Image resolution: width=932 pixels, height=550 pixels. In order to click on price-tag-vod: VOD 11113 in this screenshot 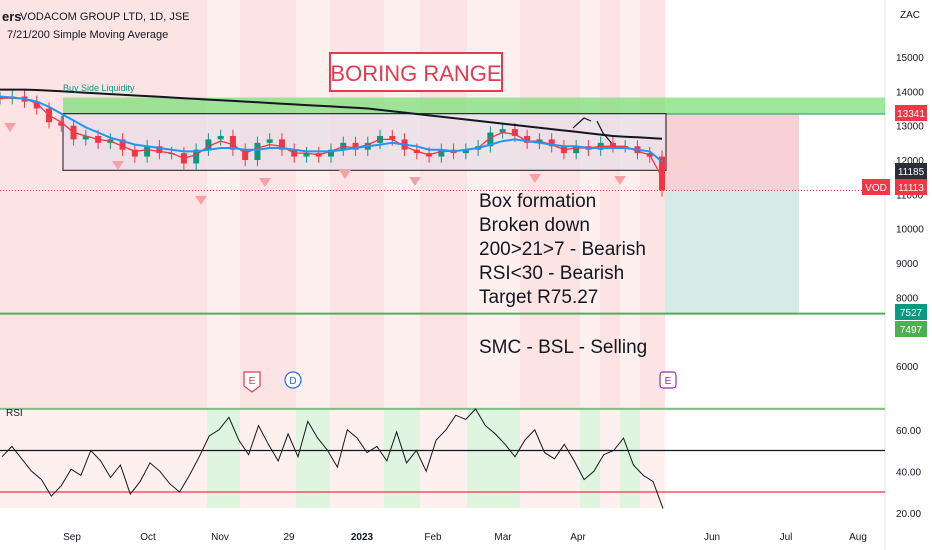, I will do `click(894, 187)`.